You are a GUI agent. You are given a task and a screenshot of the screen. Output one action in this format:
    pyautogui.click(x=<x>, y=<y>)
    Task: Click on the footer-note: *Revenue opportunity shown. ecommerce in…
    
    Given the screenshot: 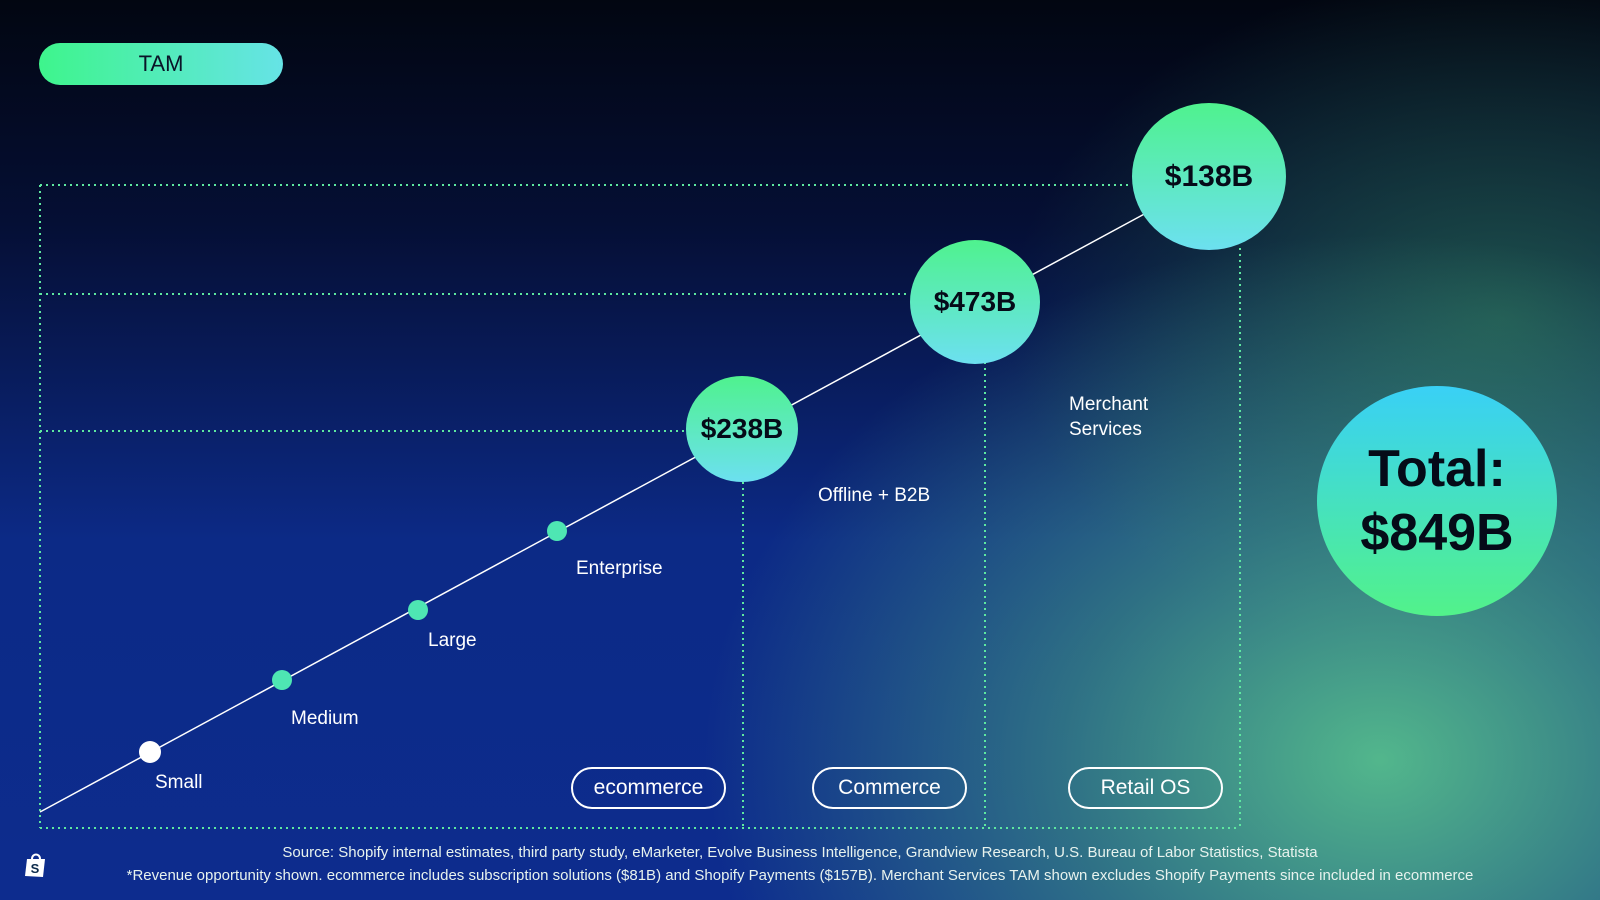 What is the action you would take?
    pyautogui.click(x=800, y=875)
    